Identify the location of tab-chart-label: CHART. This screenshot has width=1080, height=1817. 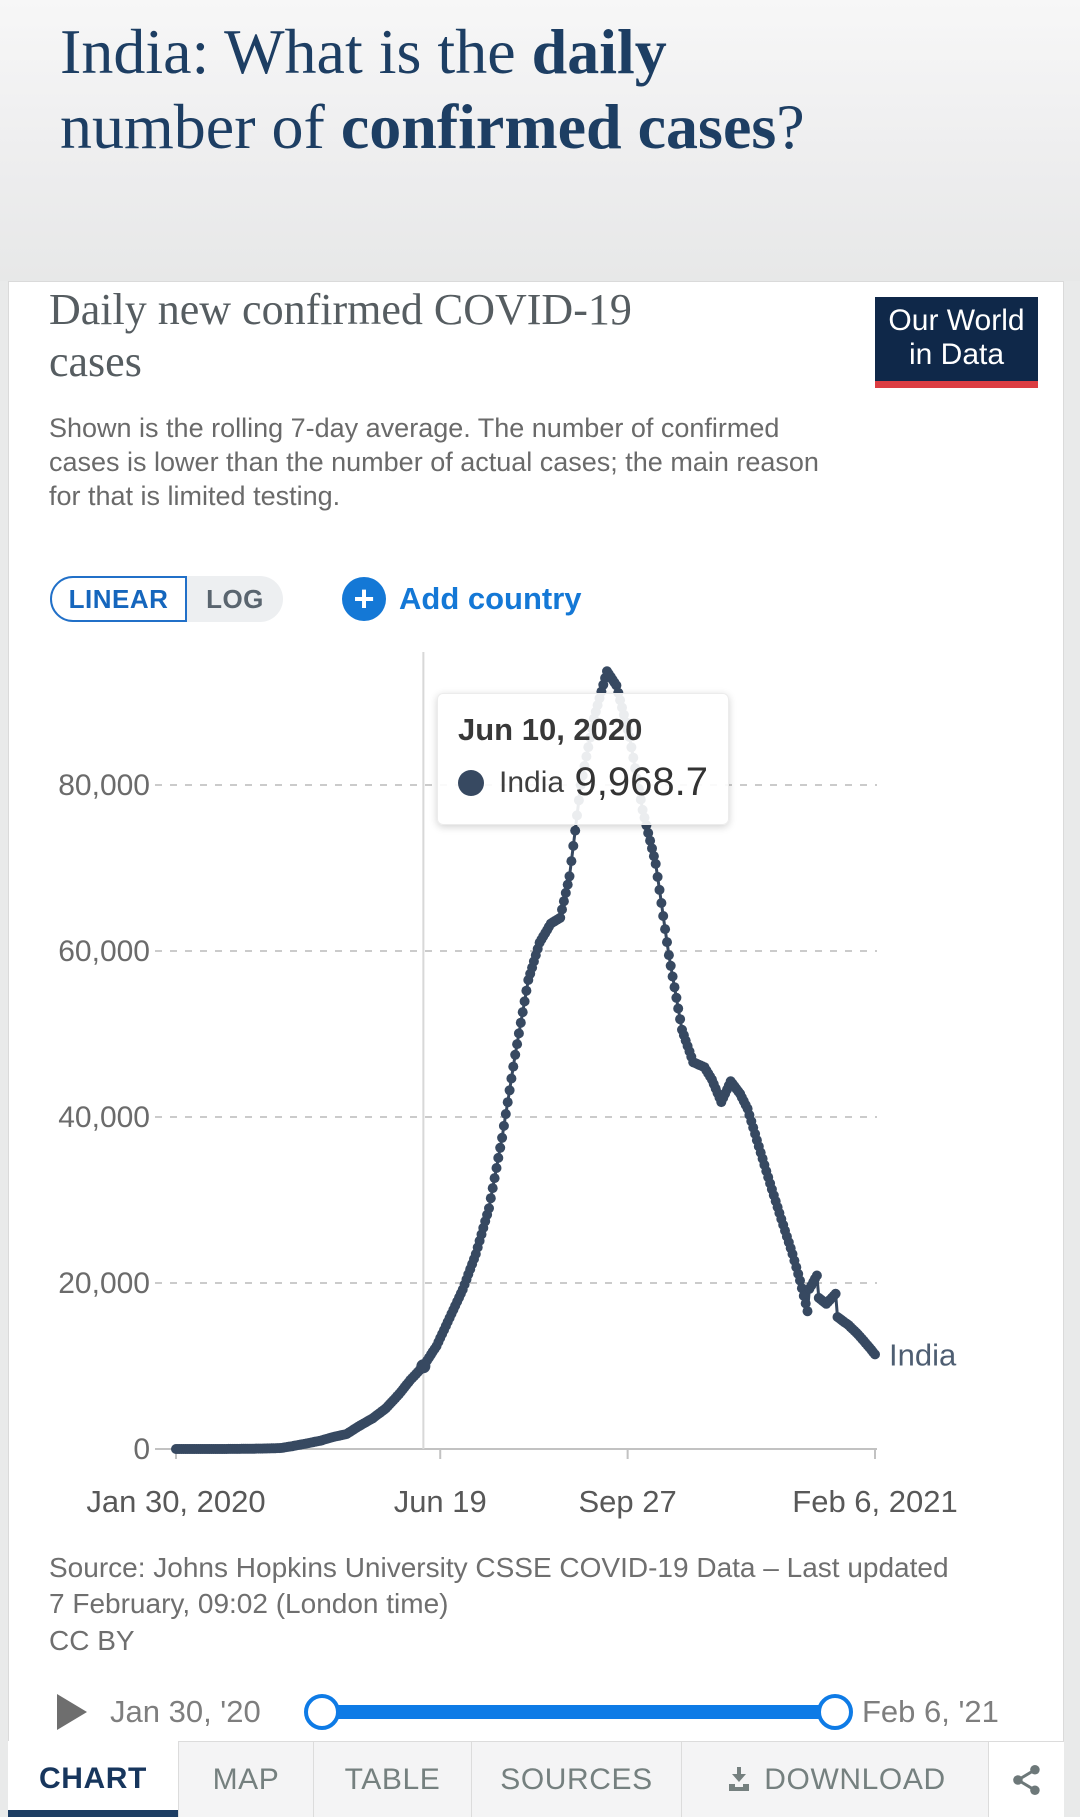
(93, 1778).